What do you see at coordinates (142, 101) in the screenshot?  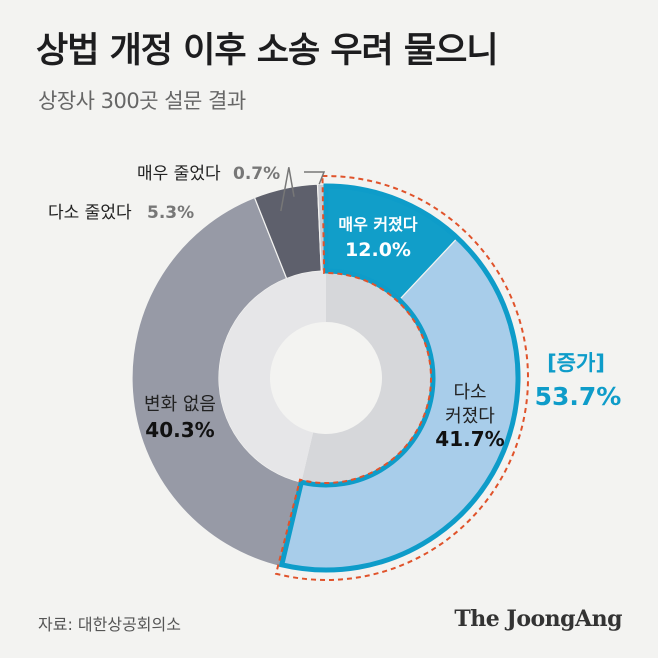 I see `chart-subtitle: 상장사 300곳 설문 결과` at bounding box center [142, 101].